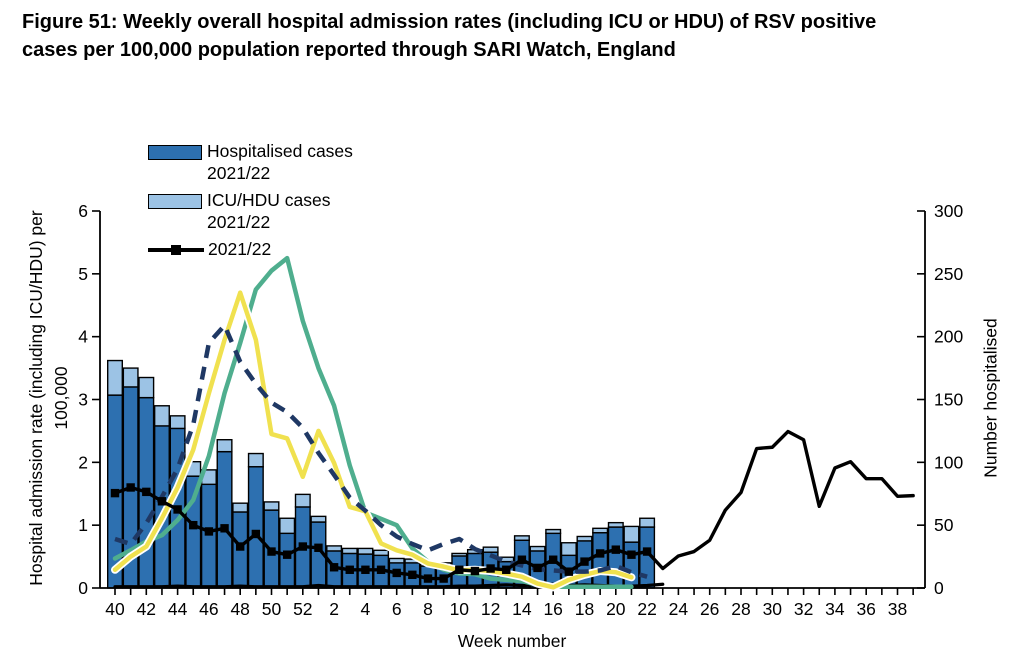 Image resolution: width=1024 pixels, height=672 pixels. I want to click on icu-hdu-swatch-icon, so click(175, 201).